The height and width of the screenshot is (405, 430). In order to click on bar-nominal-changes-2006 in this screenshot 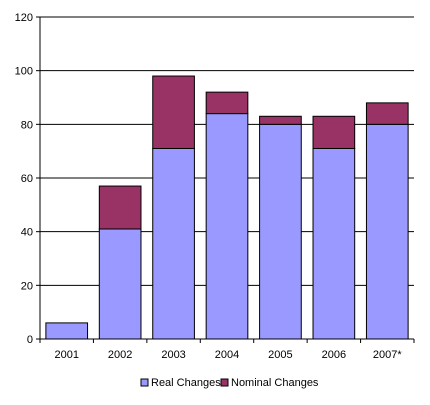, I will do `click(334, 132)`.